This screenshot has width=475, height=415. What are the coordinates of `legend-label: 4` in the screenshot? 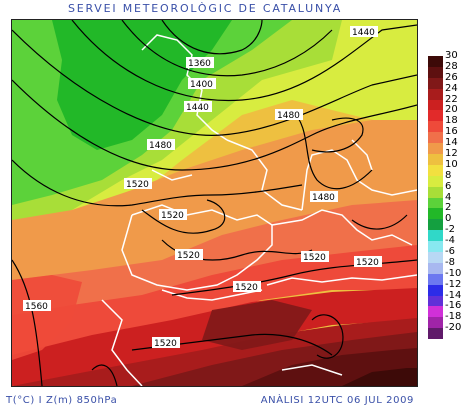 It's located at (448, 197).